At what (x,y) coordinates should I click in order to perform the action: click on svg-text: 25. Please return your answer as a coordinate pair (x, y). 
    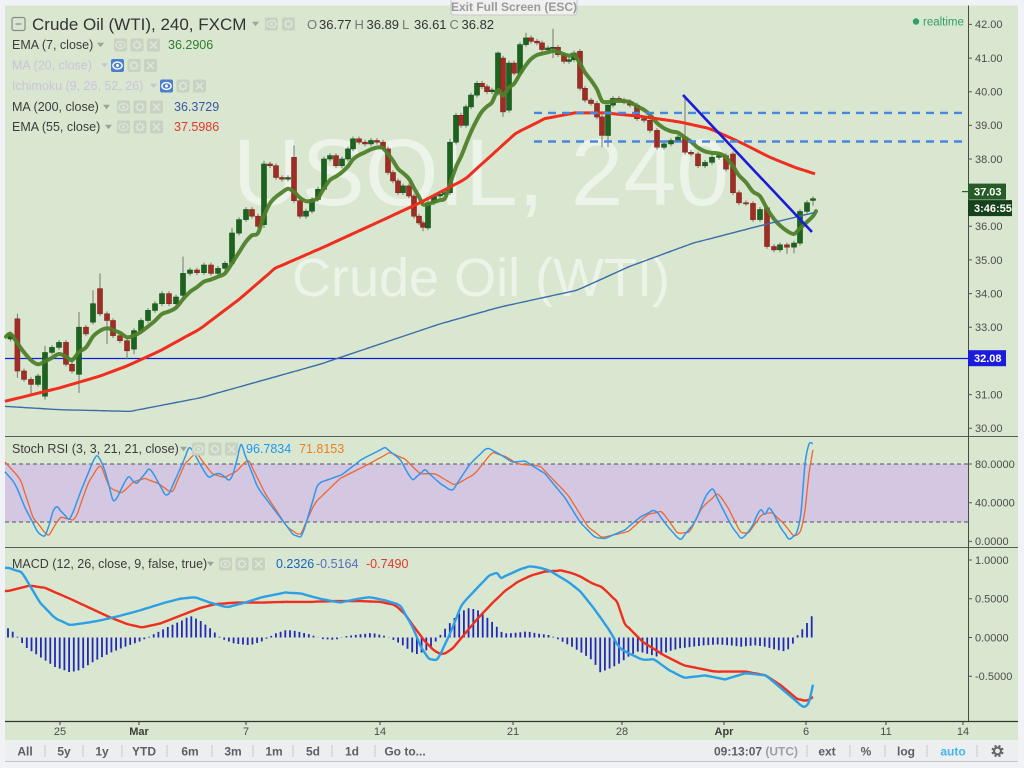
    Looking at the image, I should click on (60, 732).